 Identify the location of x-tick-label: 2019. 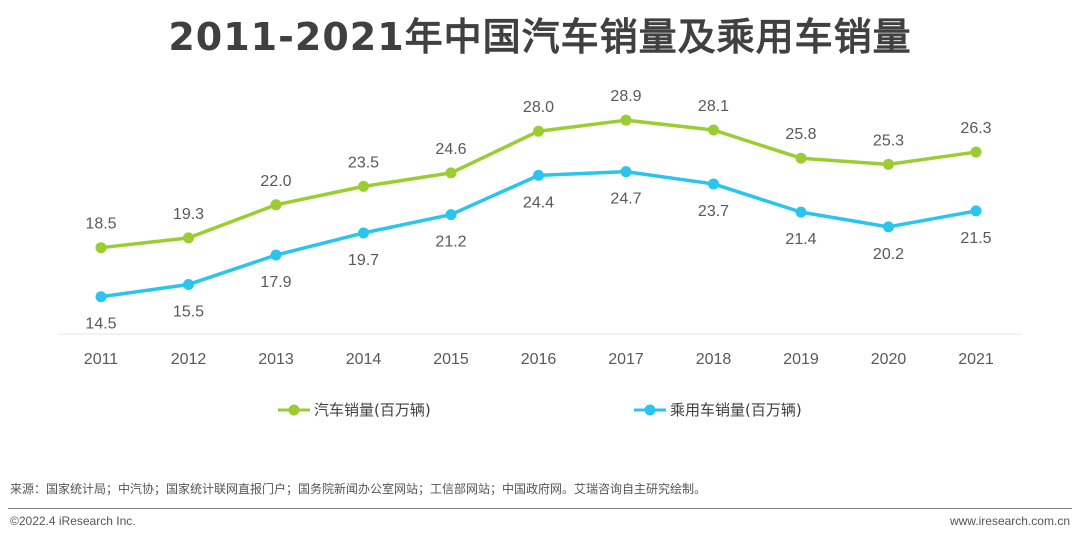
(801, 359).